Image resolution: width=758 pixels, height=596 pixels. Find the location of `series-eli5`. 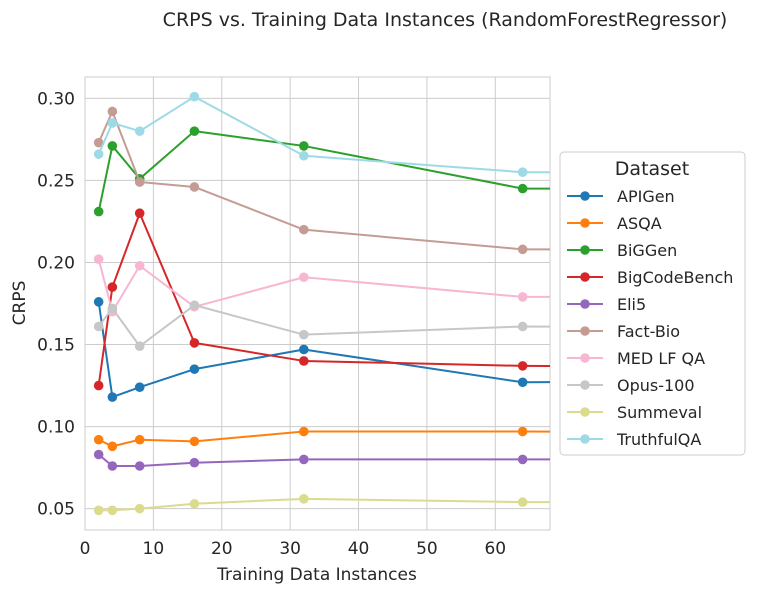

series-eli5 is located at coordinates (321, 460).